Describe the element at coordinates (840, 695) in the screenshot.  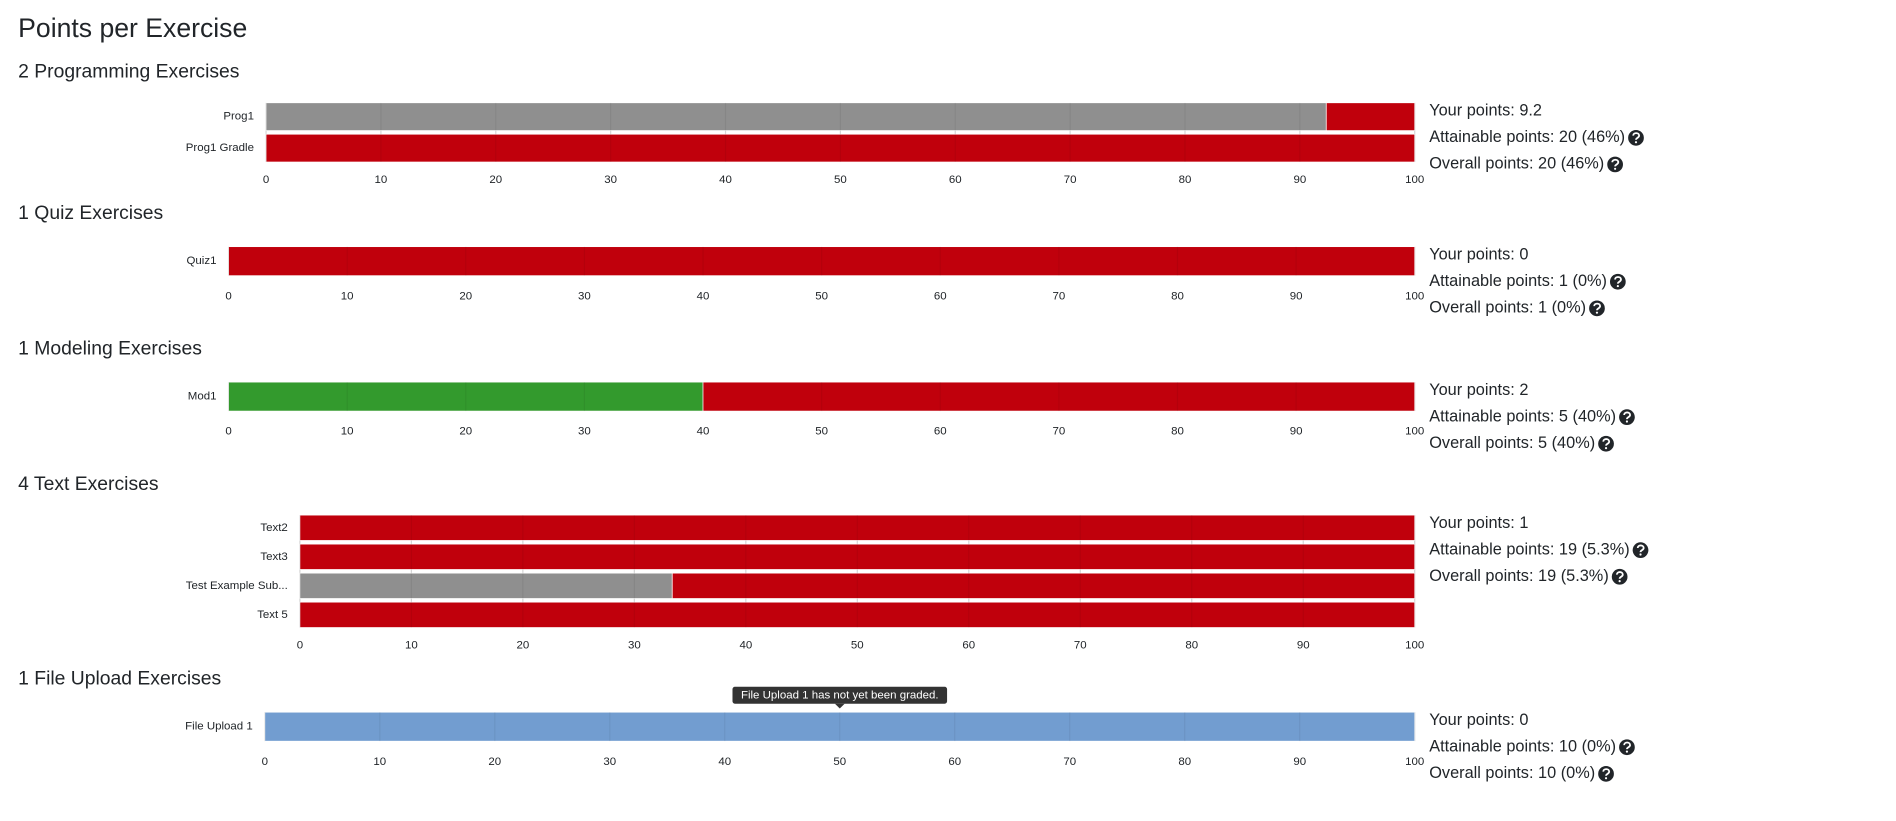
I see `tooltip-box` at that location.